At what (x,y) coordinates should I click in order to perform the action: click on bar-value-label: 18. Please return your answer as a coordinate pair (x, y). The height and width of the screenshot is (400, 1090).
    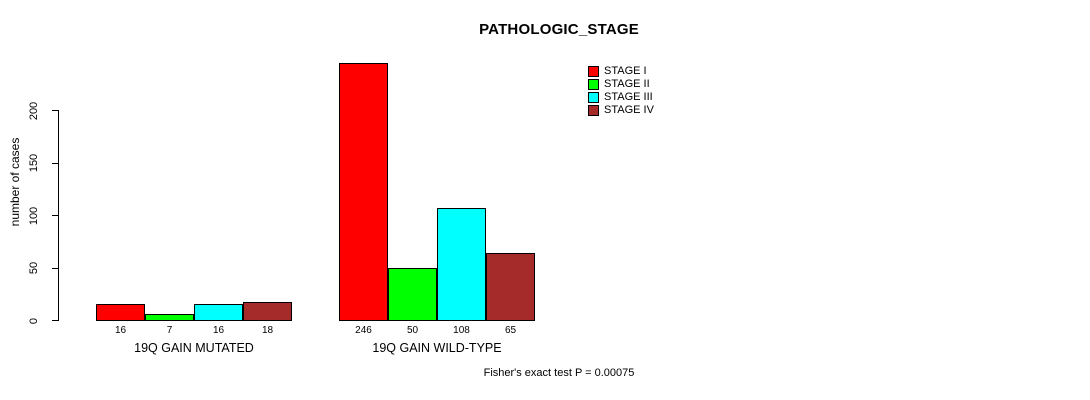
    Looking at the image, I should click on (267, 330).